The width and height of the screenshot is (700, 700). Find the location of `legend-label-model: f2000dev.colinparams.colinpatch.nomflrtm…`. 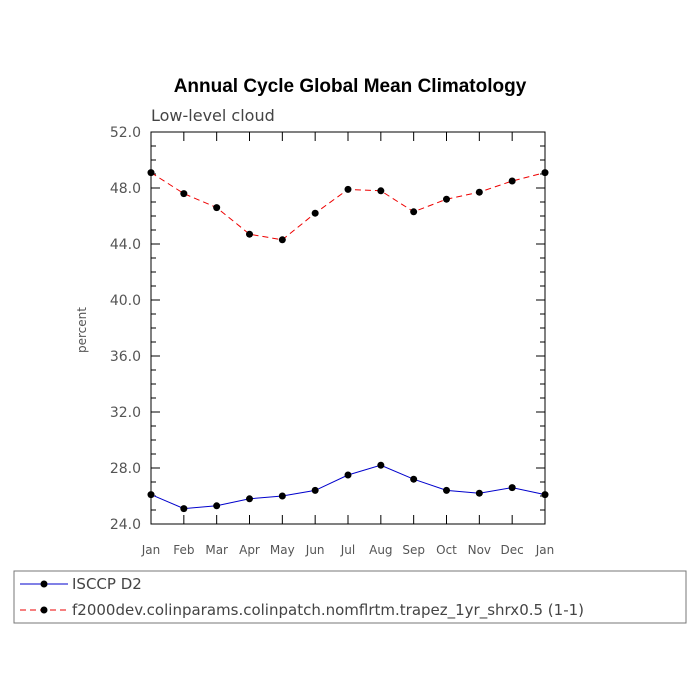

legend-label-model: f2000dev.colinparams.colinpatch.nomflrtm… is located at coordinates (328, 610).